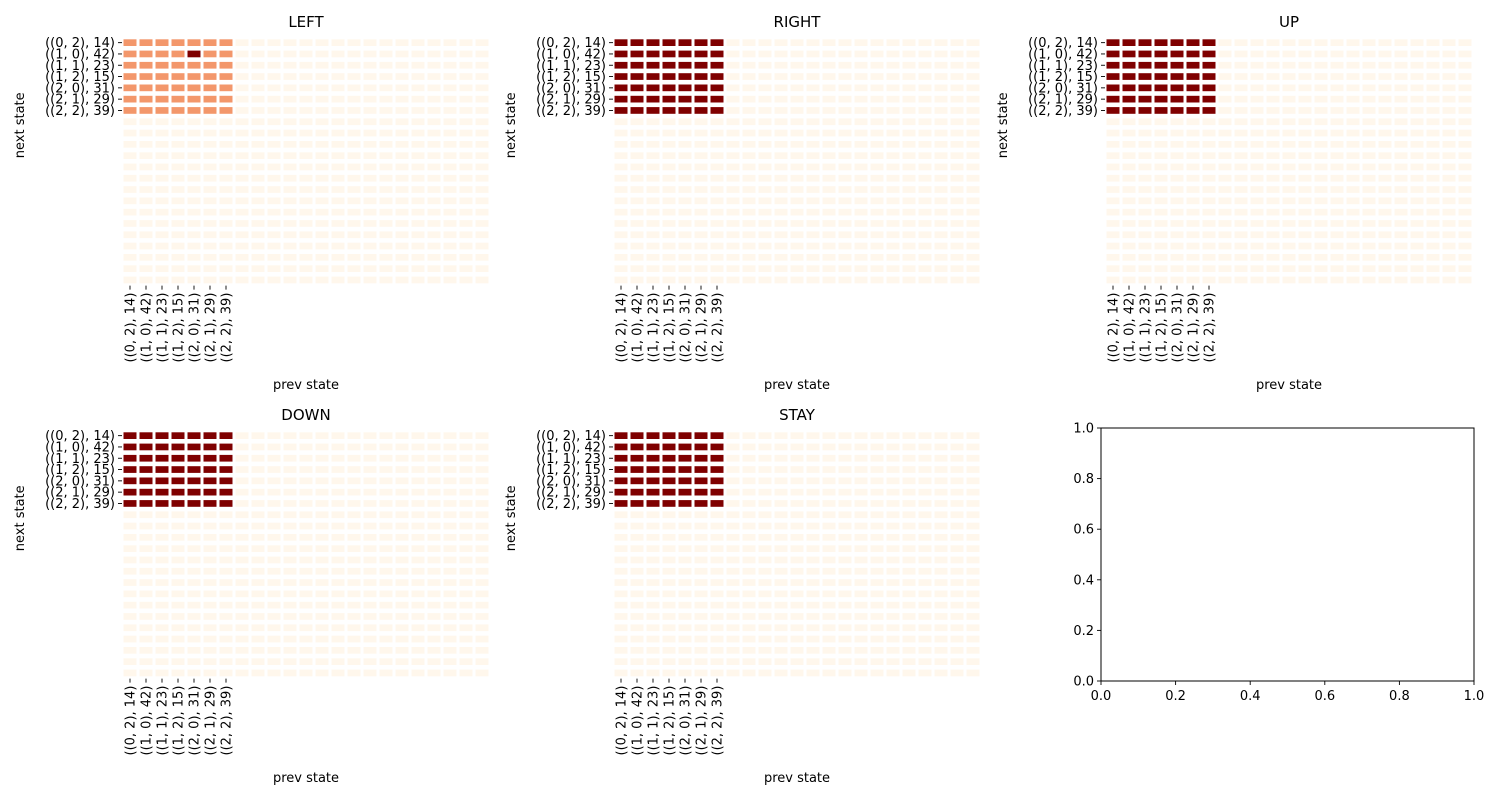  Describe the element at coordinates (797, 778) in the screenshot. I see `x-axis-label: prev state` at that location.